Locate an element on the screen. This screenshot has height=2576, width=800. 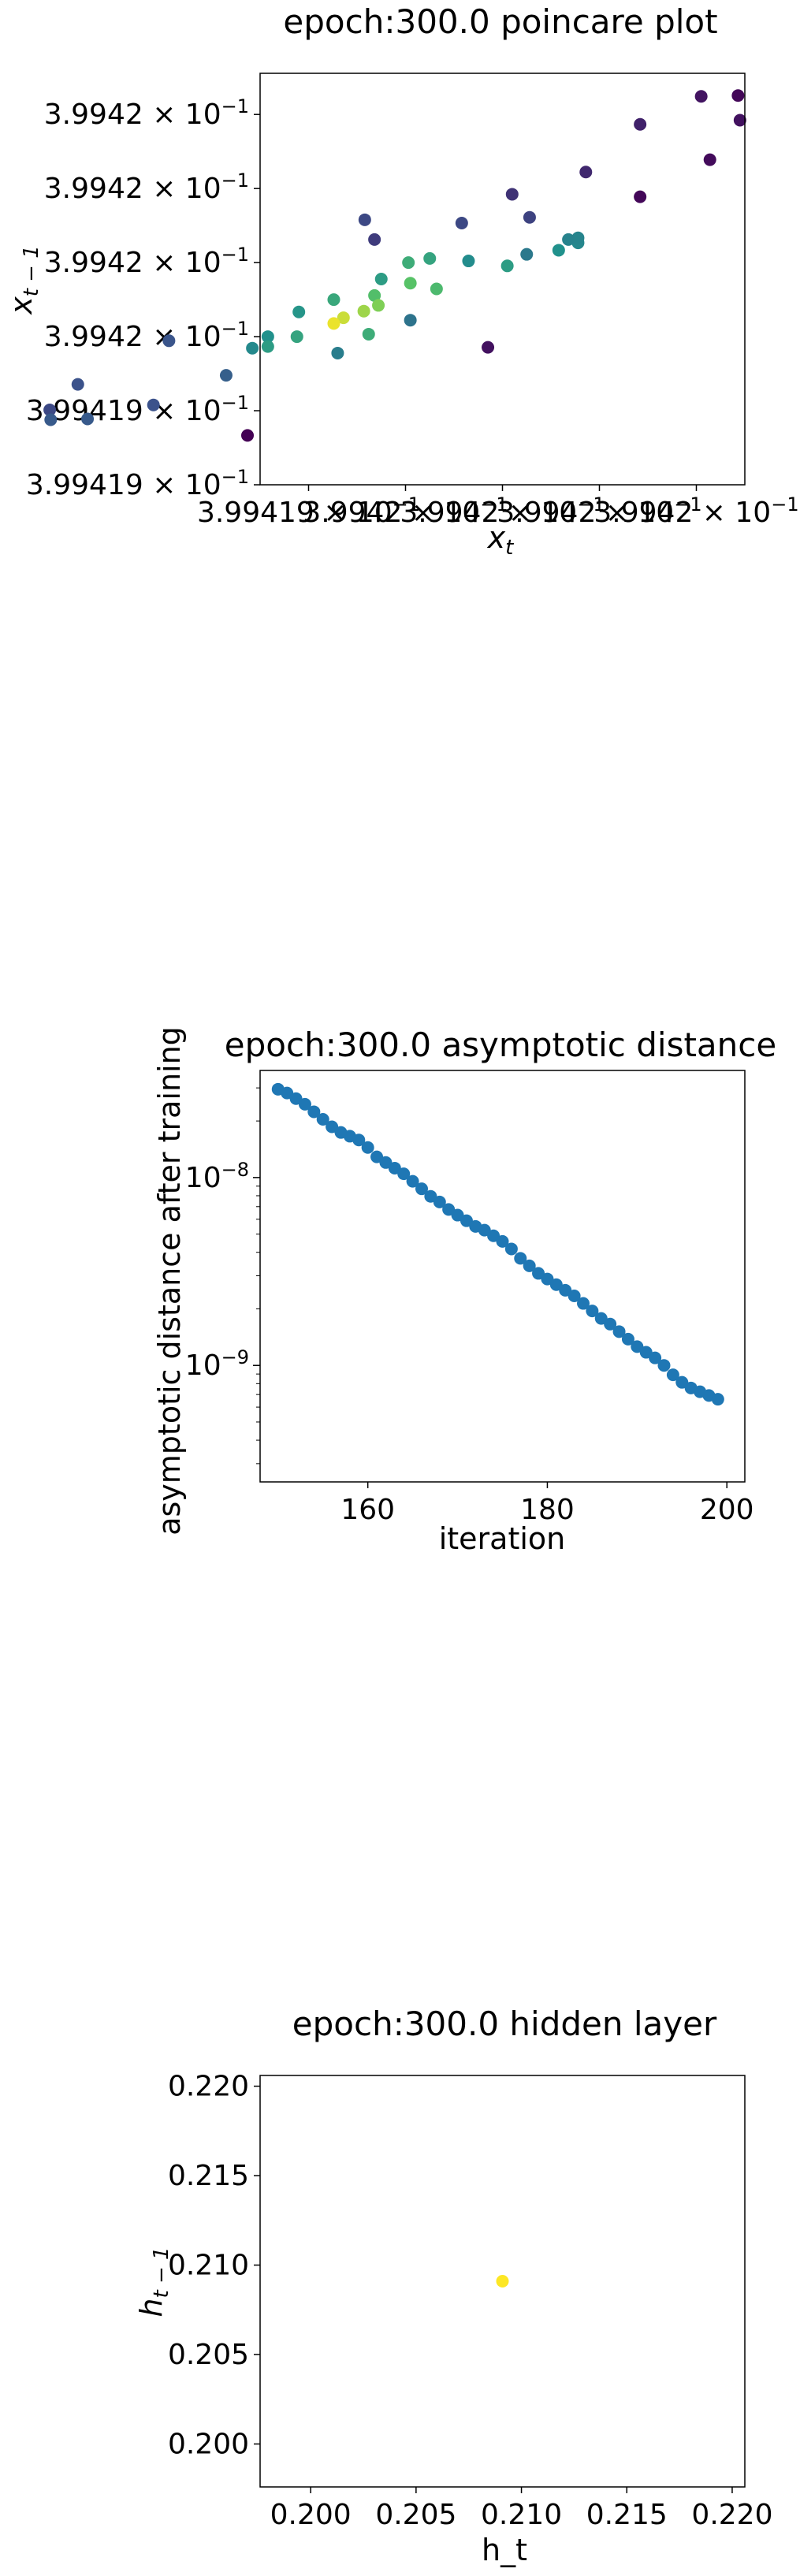
y-tick-label: 0.215 is located at coordinates (209, 2176).